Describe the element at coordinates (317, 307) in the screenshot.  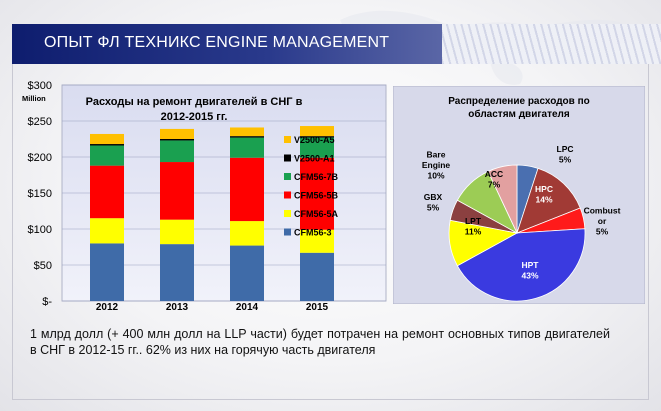
I see `x-tick-label: 2015` at that location.